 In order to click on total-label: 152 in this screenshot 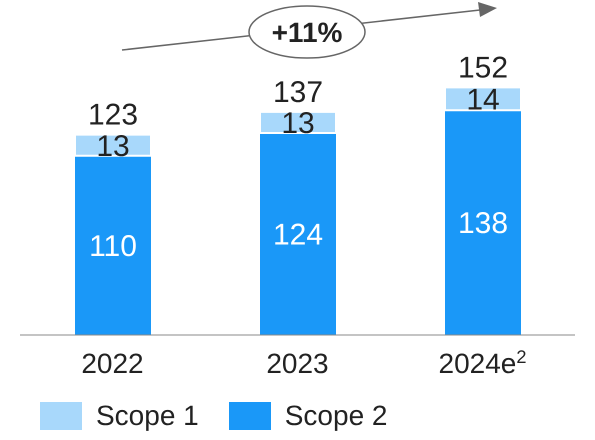, I will do `click(483, 67)`.